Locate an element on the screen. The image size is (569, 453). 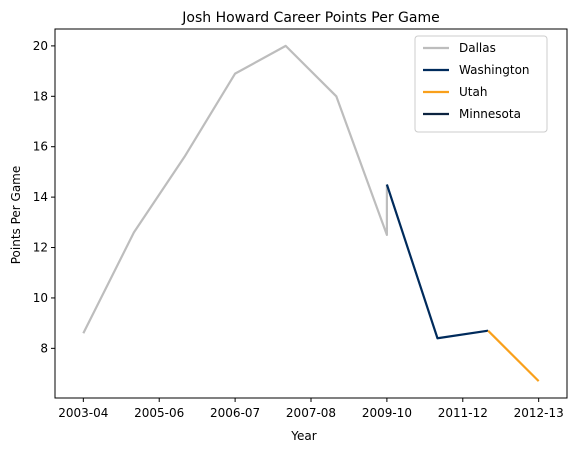
y-tick-label: 10 is located at coordinates (40, 298).